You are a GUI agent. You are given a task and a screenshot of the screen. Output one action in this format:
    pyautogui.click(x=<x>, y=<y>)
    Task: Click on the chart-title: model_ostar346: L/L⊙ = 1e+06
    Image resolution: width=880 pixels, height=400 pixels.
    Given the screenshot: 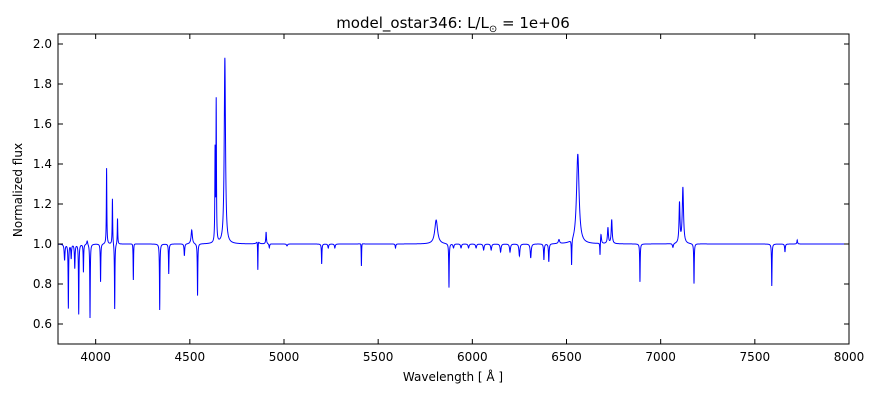 What is the action you would take?
    pyautogui.click(x=453, y=24)
    